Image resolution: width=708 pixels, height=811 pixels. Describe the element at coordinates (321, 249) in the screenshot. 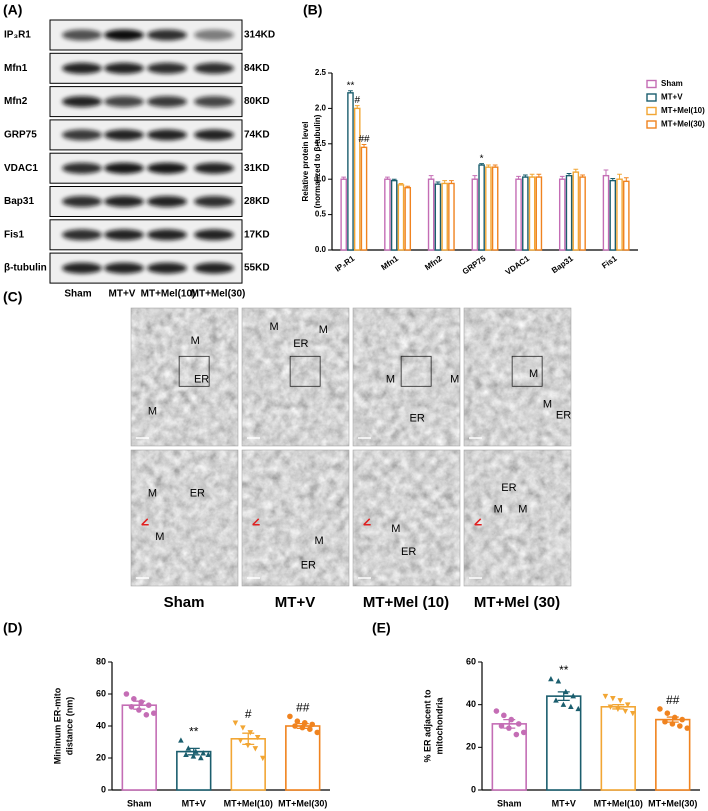

I see `y-tick-label: 0.0` at that location.